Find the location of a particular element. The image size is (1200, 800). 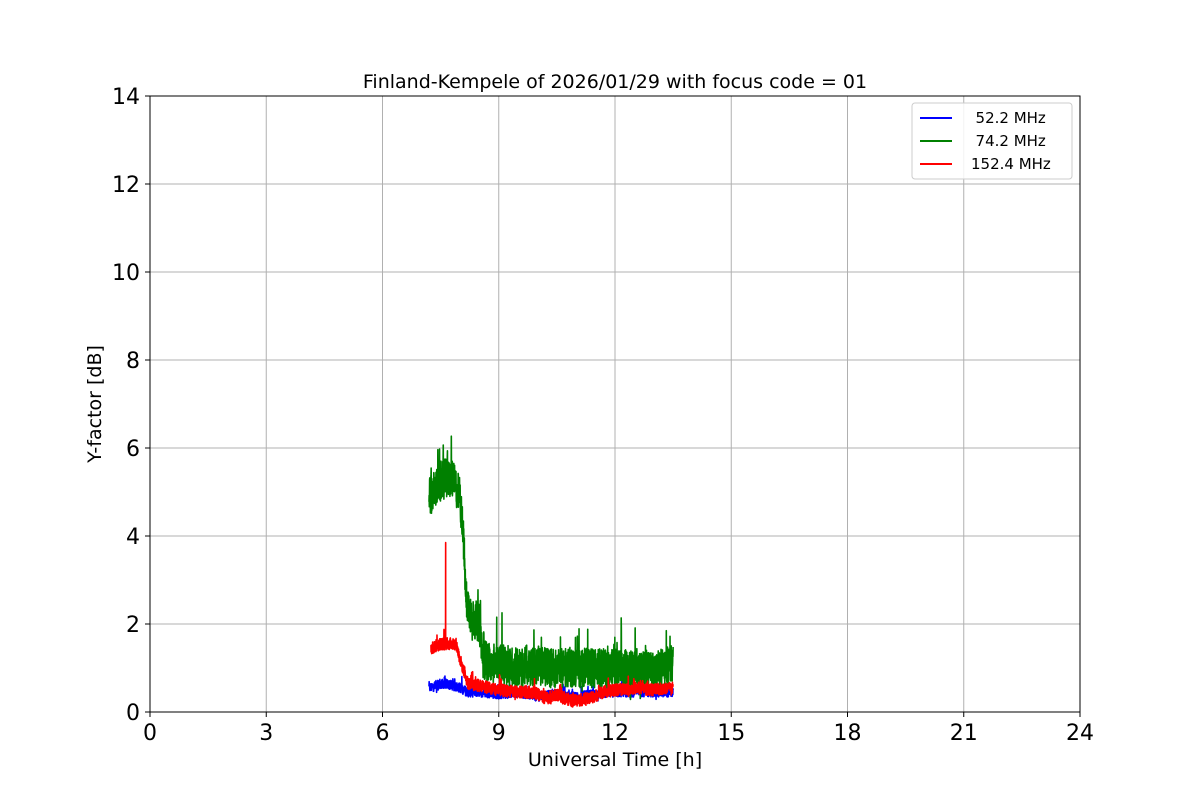

x-tick-label: 24 is located at coordinates (1080, 733).